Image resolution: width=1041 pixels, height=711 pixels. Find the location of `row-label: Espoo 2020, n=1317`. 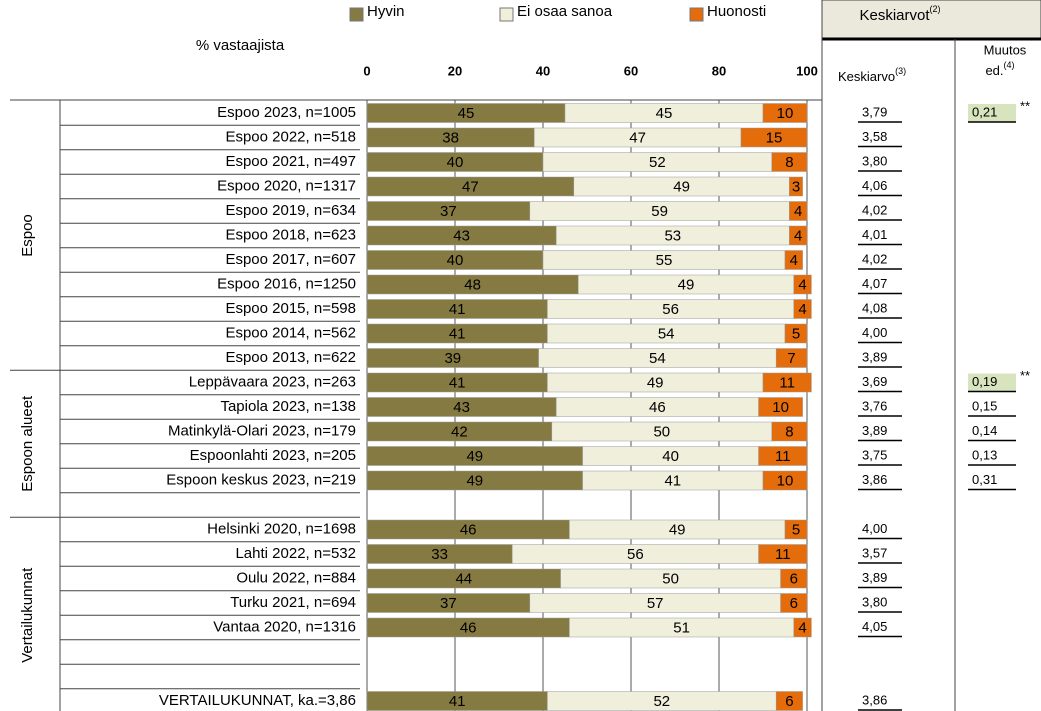

row-label: Espoo 2020, n=1317 is located at coordinates (286, 185).